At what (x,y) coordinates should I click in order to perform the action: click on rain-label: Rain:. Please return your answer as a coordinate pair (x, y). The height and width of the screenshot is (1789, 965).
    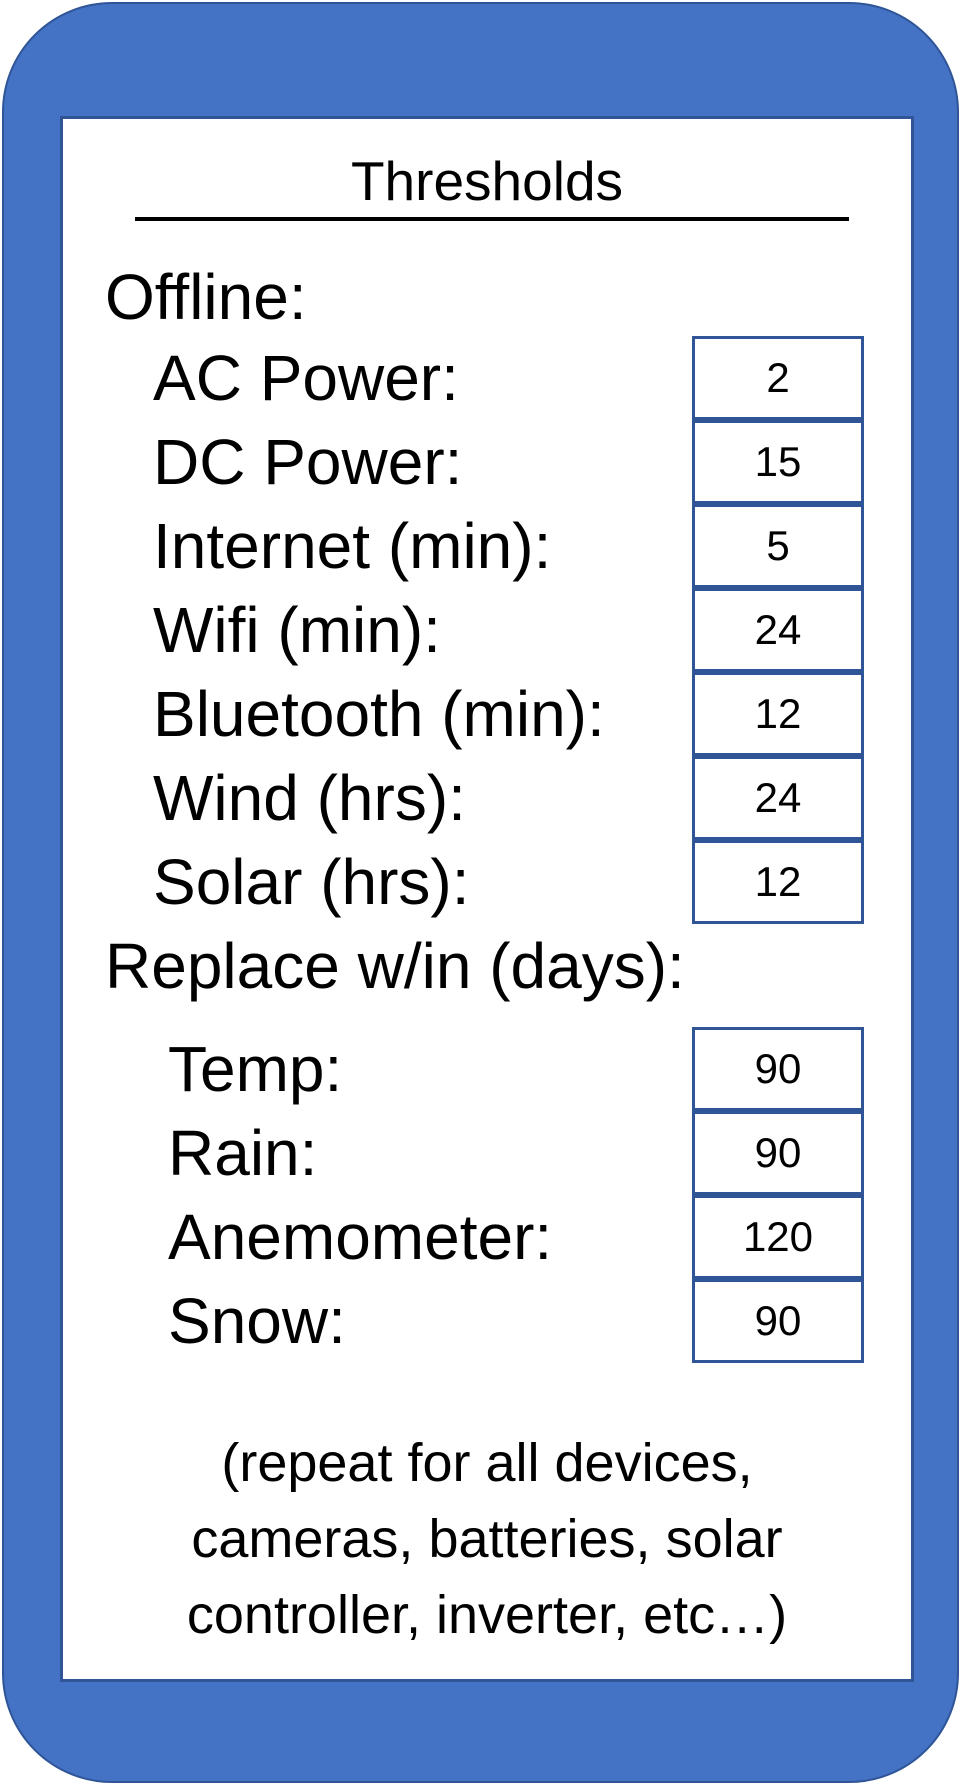
    Looking at the image, I should click on (243, 1153).